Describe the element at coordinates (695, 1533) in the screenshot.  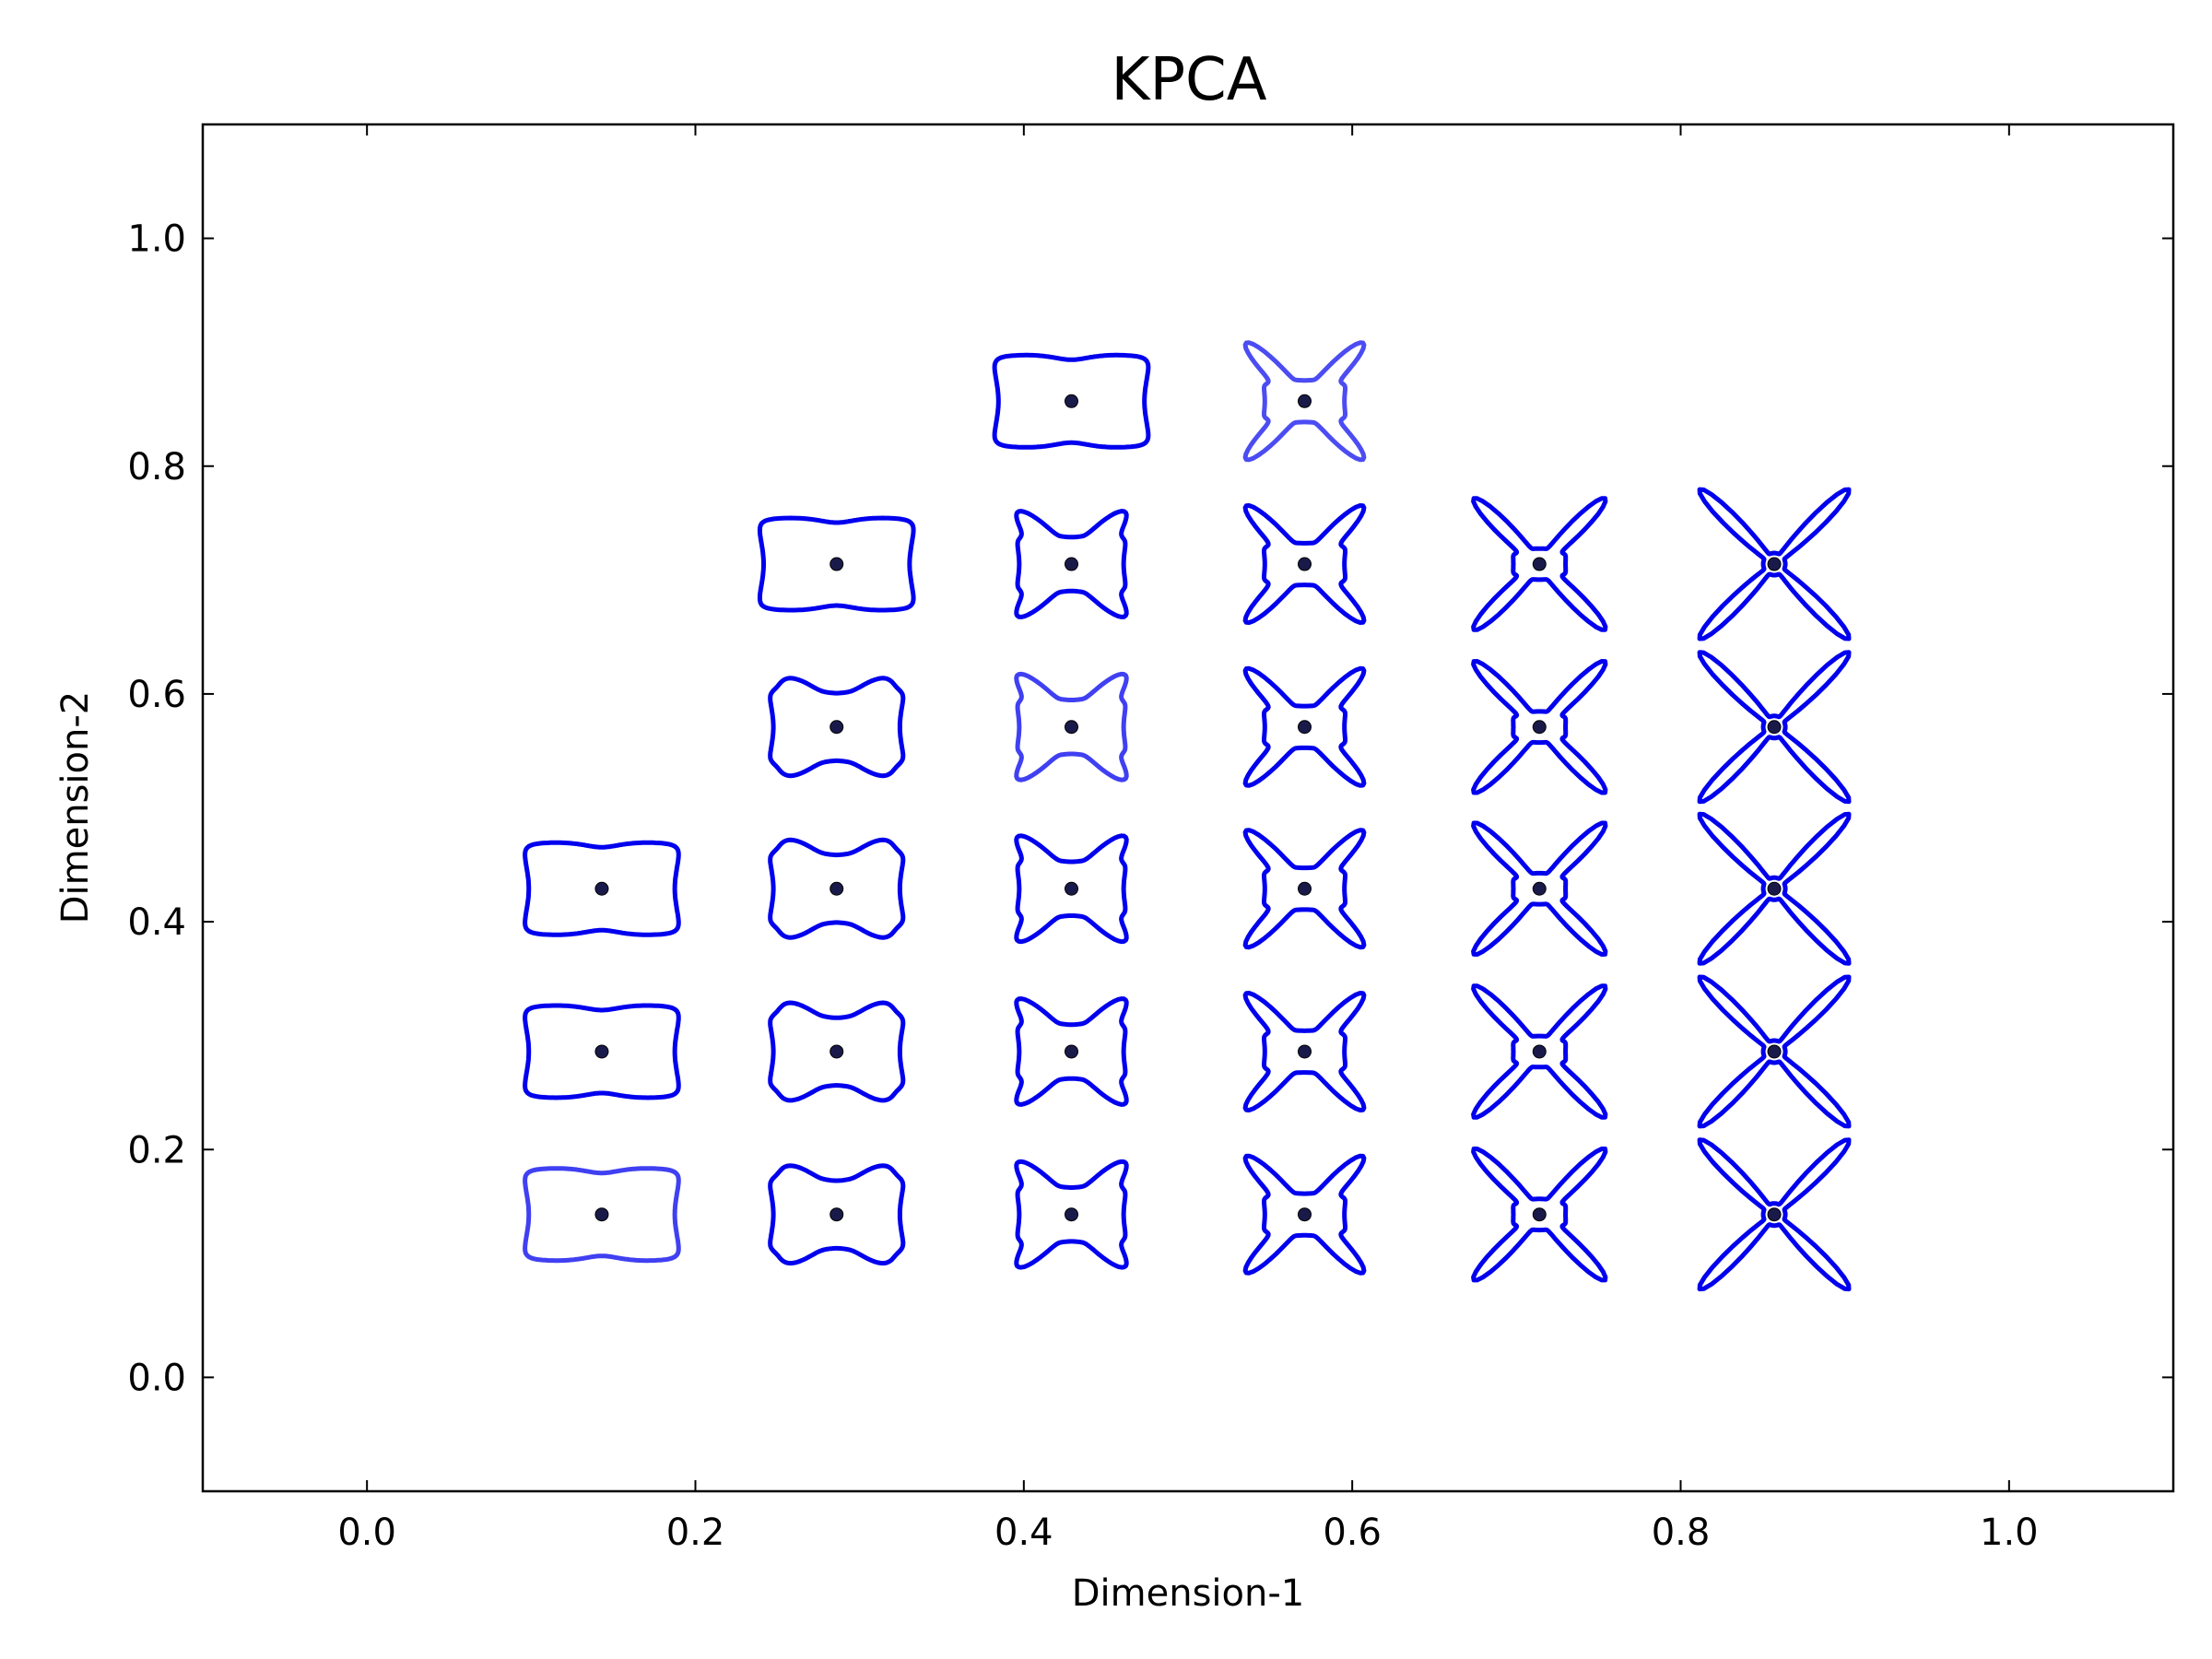
I see `x-tick-label: 0.2` at that location.